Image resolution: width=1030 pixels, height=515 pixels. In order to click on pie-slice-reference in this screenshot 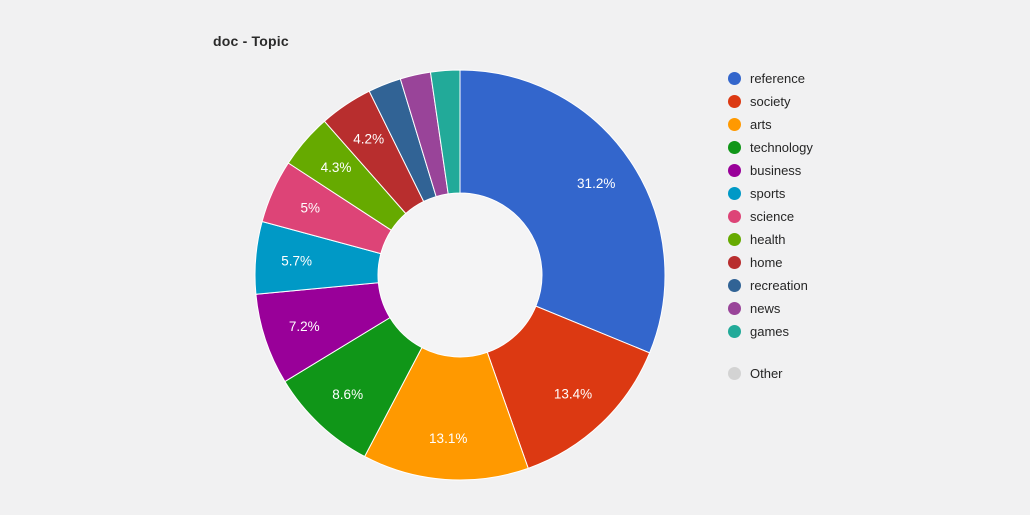, I will do `click(562, 211)`.